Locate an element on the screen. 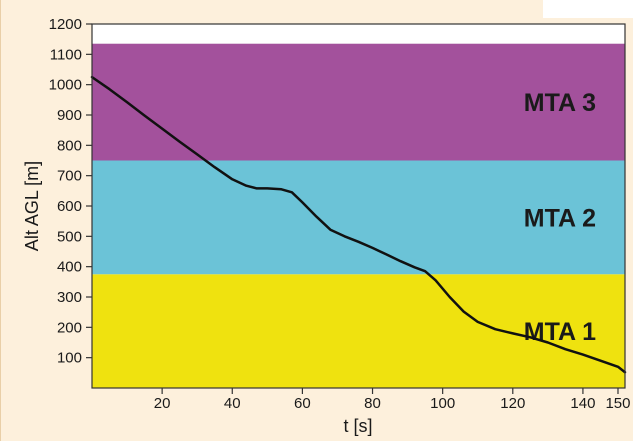  y-tick-label: 700 is located at coordinates (69, 176).